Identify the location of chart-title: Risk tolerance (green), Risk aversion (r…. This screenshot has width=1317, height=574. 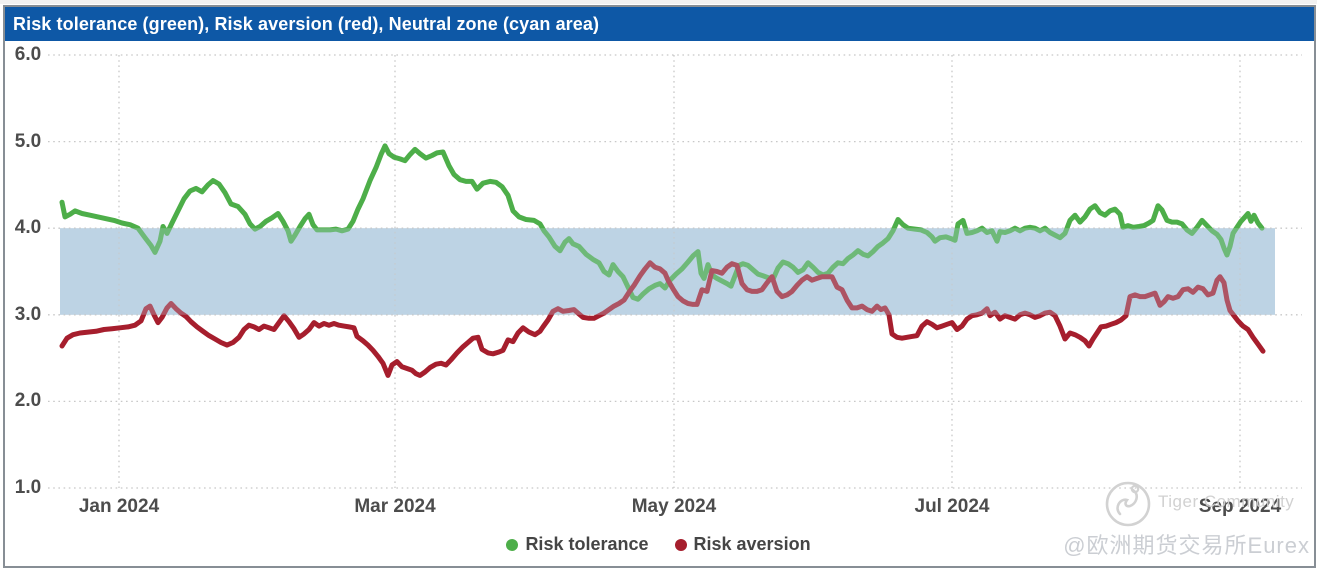
(306, 23).